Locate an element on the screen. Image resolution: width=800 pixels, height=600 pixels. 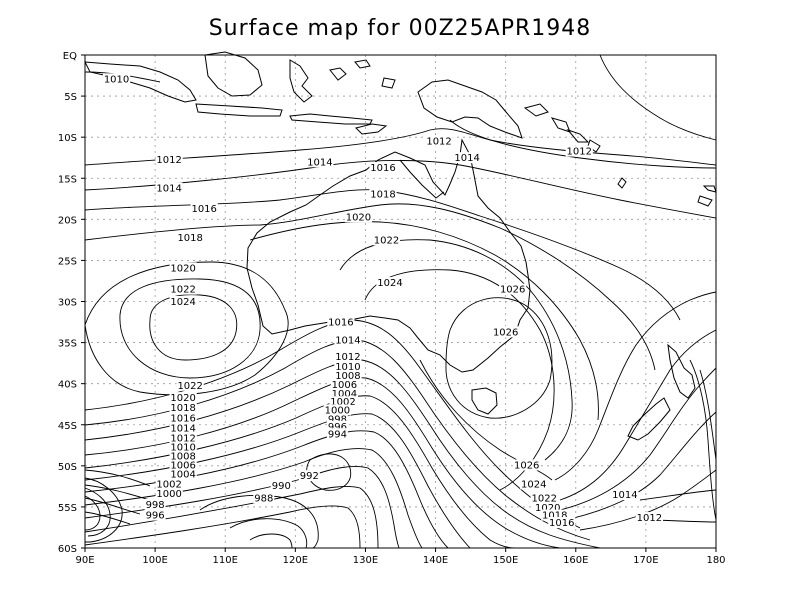
isobar-label-text: 996 is located at coordinates (337, 427).